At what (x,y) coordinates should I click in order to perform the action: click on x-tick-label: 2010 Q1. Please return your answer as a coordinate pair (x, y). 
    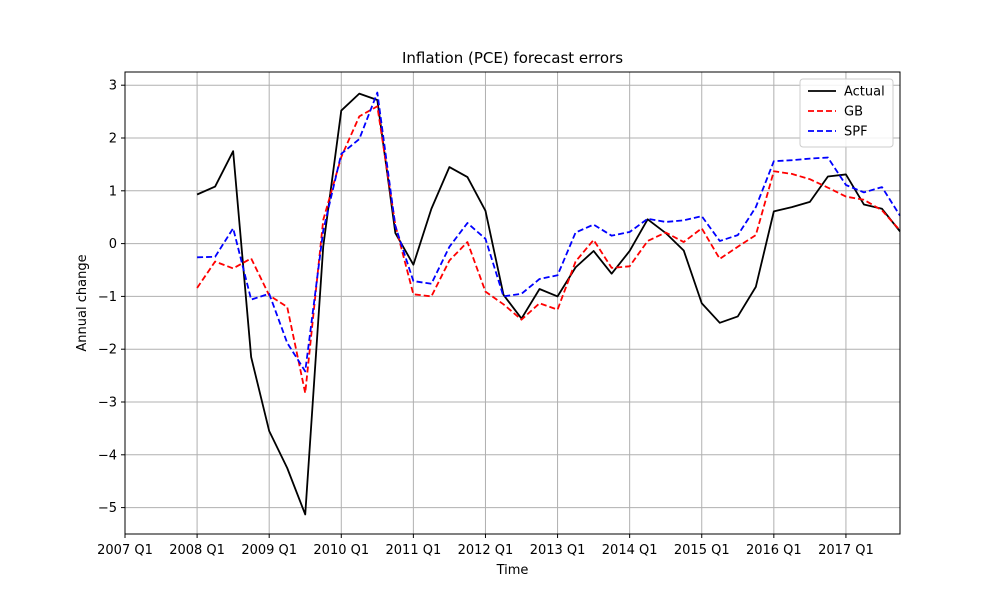
    Looking at the image, I should click on (341, 550).